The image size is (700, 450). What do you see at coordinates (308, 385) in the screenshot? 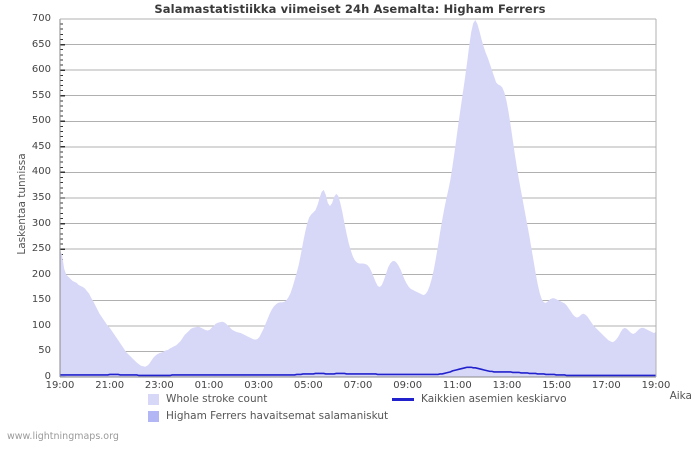
I see `x-tick-label: 05:00` at bounding box center [308, 385].